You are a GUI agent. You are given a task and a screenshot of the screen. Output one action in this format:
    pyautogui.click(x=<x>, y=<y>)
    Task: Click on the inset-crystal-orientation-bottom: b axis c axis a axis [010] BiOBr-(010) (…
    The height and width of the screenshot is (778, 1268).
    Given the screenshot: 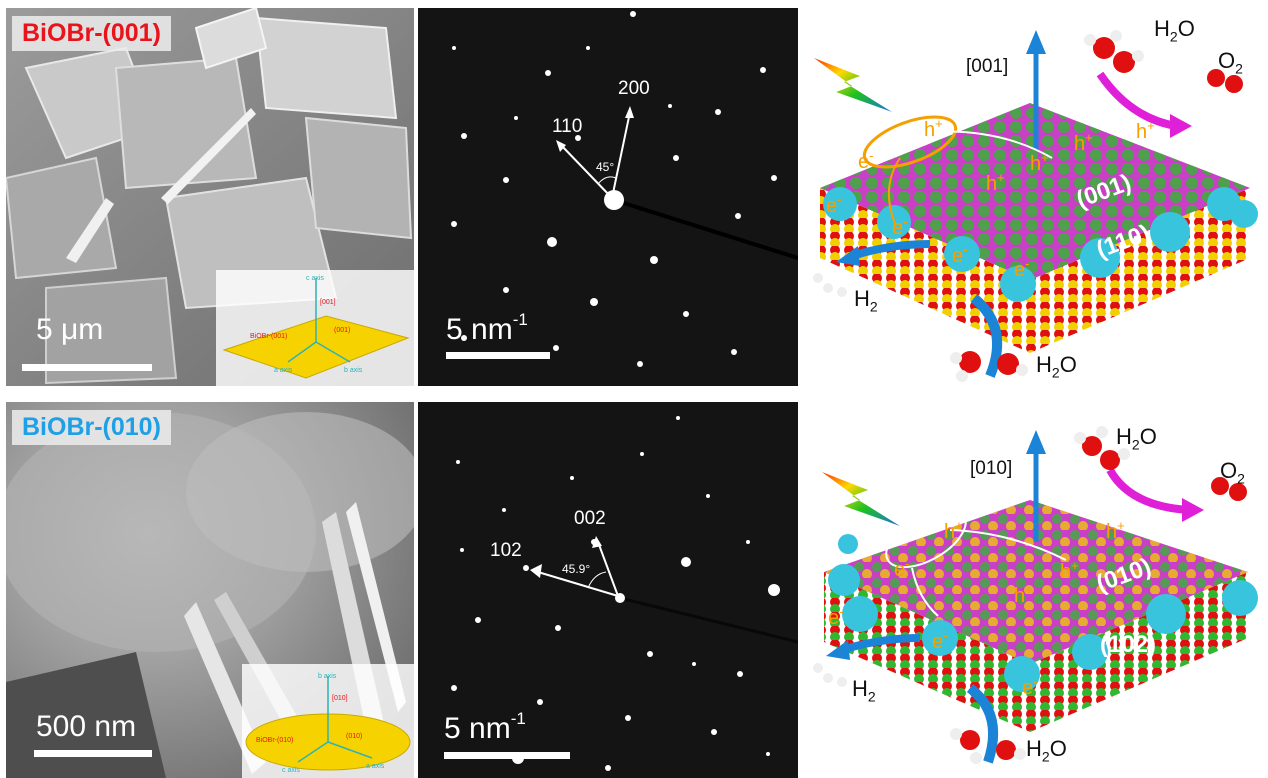 What is the action you would take?
    pyautogui.click(x=328, y=721)
    